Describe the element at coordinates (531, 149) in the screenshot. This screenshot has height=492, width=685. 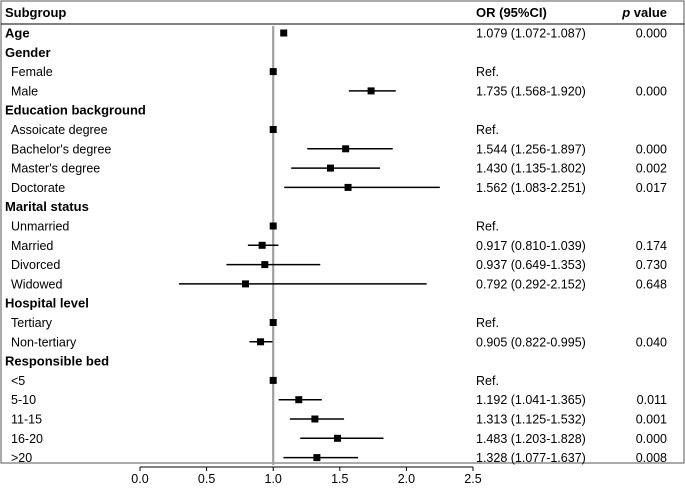
I see `or-ci-value: 1.544 (1.256-1.897)` at that location.